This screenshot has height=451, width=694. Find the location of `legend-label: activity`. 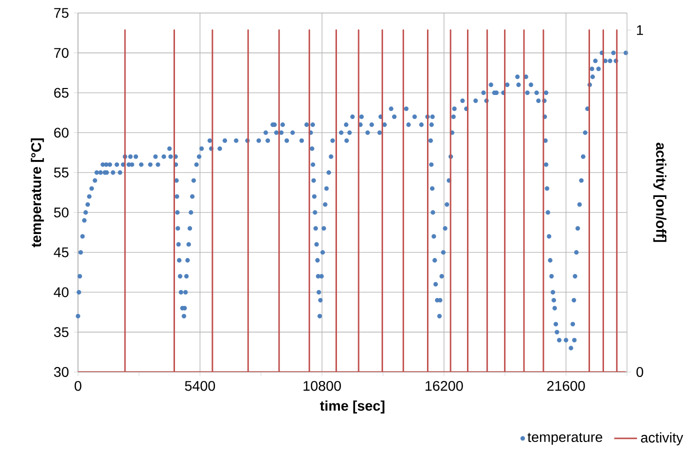

legend-label: activity is located at coordinates (662, 439).